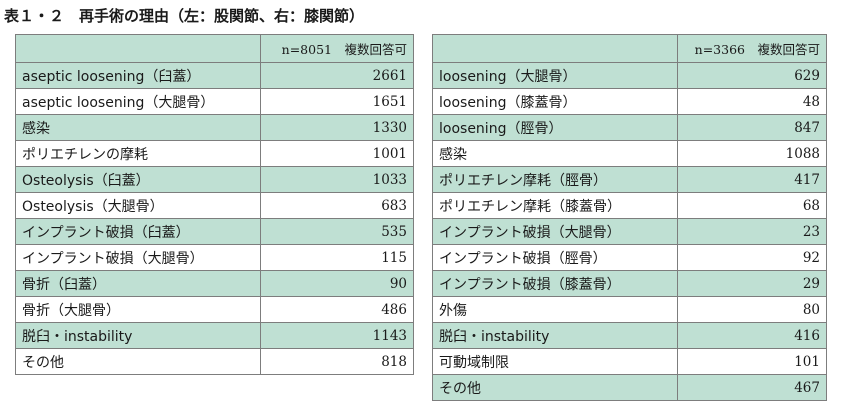  Describe the element at coordinates (337, 335) in the screenshot. I see `row-value: 1143` at that location.